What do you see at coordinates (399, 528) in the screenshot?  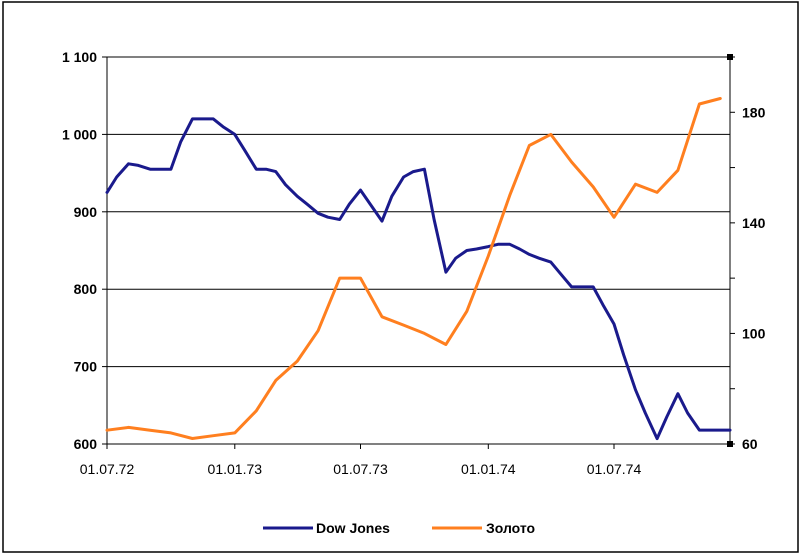 I see `legend: Dow Jones Золото` at bounding box center [399, 528].